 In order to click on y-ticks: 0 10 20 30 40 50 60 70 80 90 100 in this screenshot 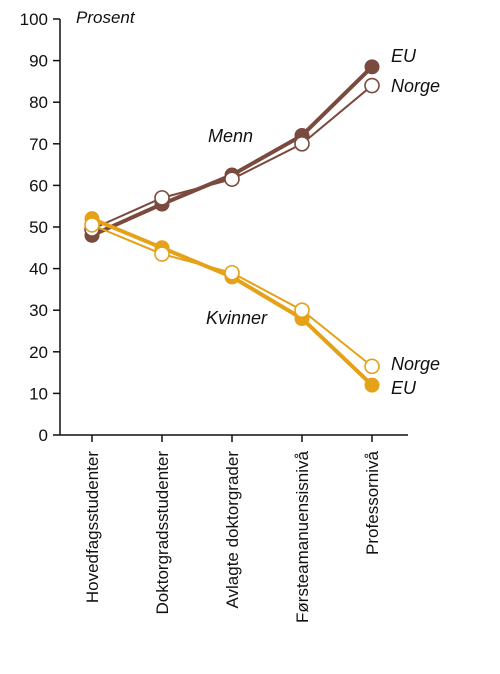, I will do `click(40, 227)`.